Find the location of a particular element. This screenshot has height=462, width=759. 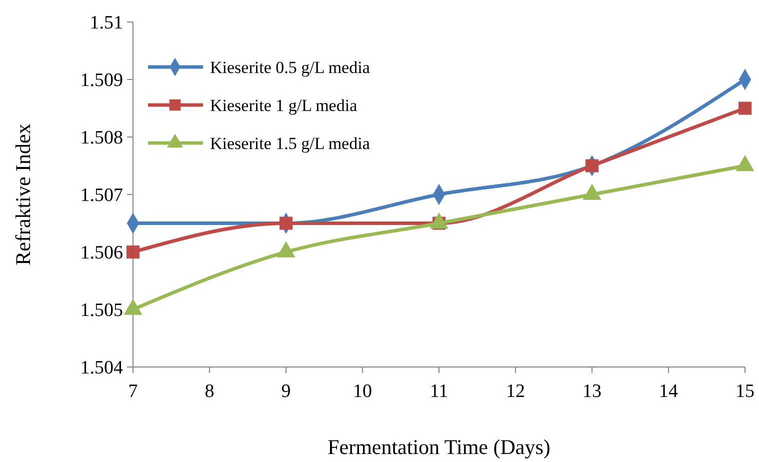

y-tick-label: 1.509 is located at coordinates (101, 81).